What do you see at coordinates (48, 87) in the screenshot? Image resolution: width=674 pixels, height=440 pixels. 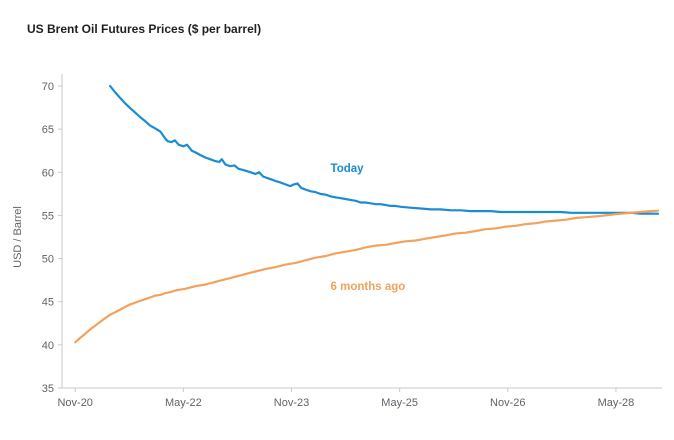 I see `y-tick-label: 70` at bounding box center [48, 87].